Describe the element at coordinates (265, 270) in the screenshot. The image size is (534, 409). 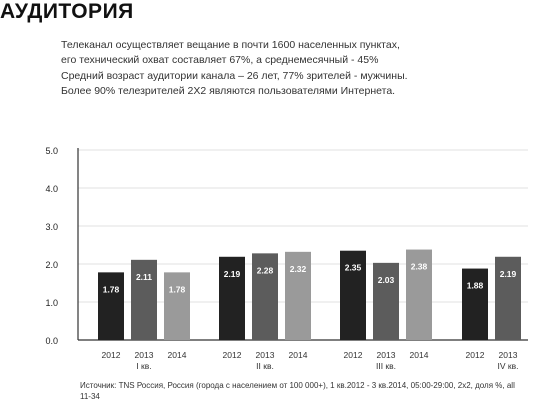
I see `bar-data-label: 2.28` at that location.